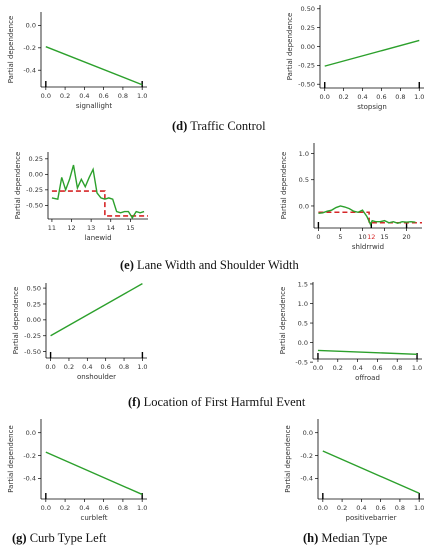 The height and width of the screenshot is (550, 433). What do you see at coordinates (406, 237) in the screenshot?
I see `x-tick-label: 20` at bounding box center [406, 237].